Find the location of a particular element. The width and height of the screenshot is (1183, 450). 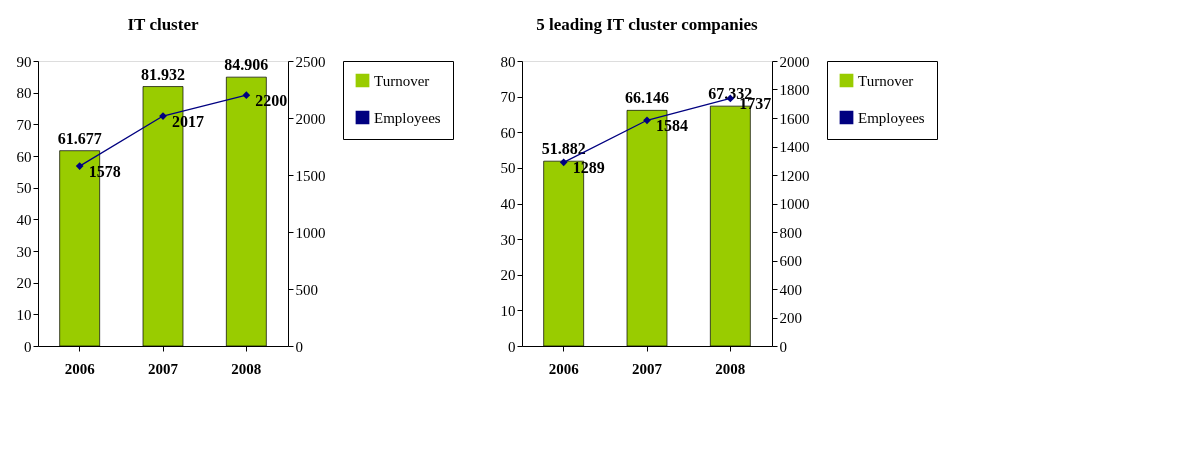

y2-tick-label: 800 is located at coordinates (790, 232).